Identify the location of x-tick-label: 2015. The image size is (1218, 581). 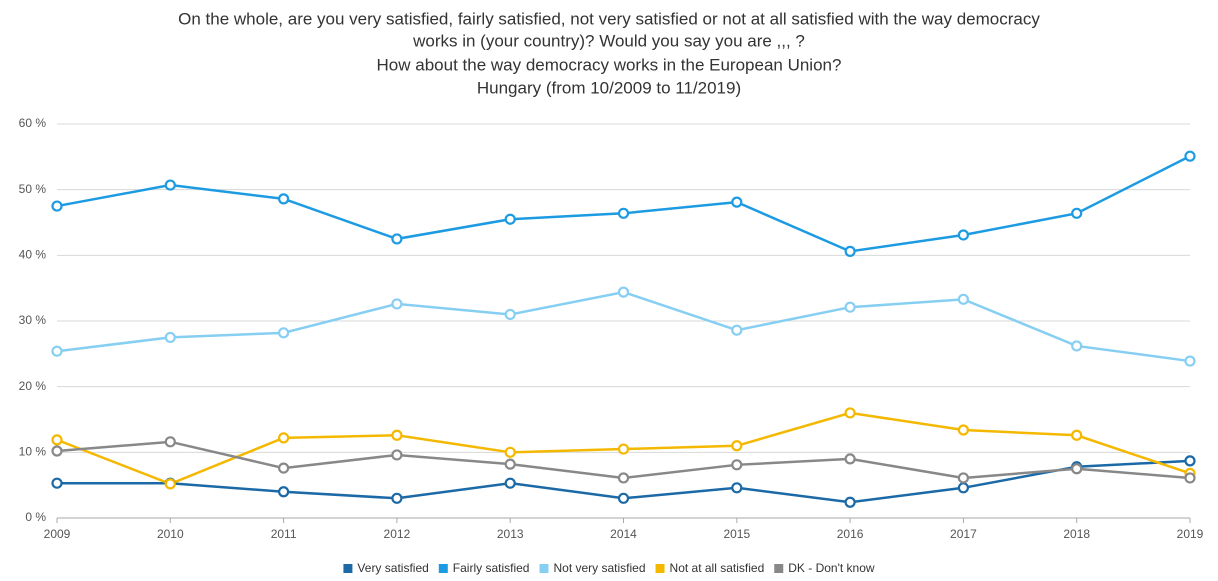
(736, 534).